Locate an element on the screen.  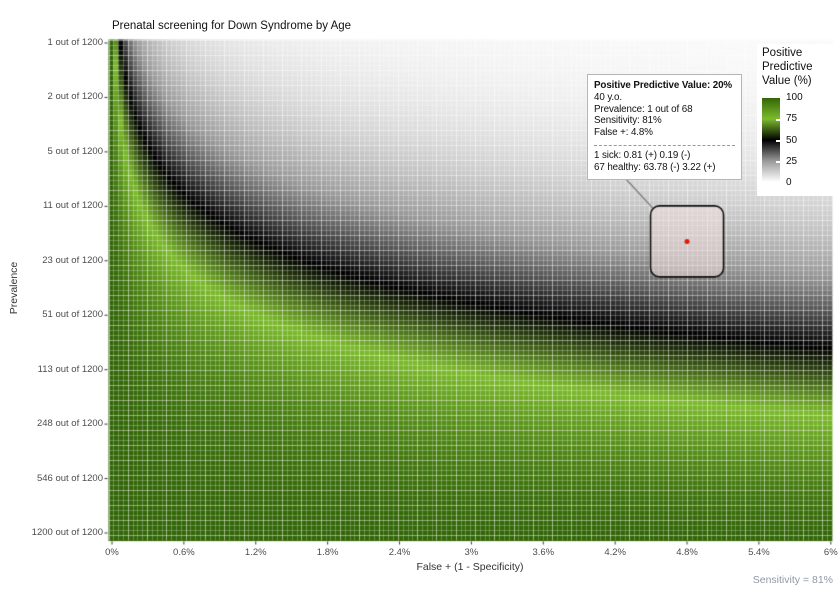
tooltip-line: False +: 4.8% is located at coordinates (623, 133).